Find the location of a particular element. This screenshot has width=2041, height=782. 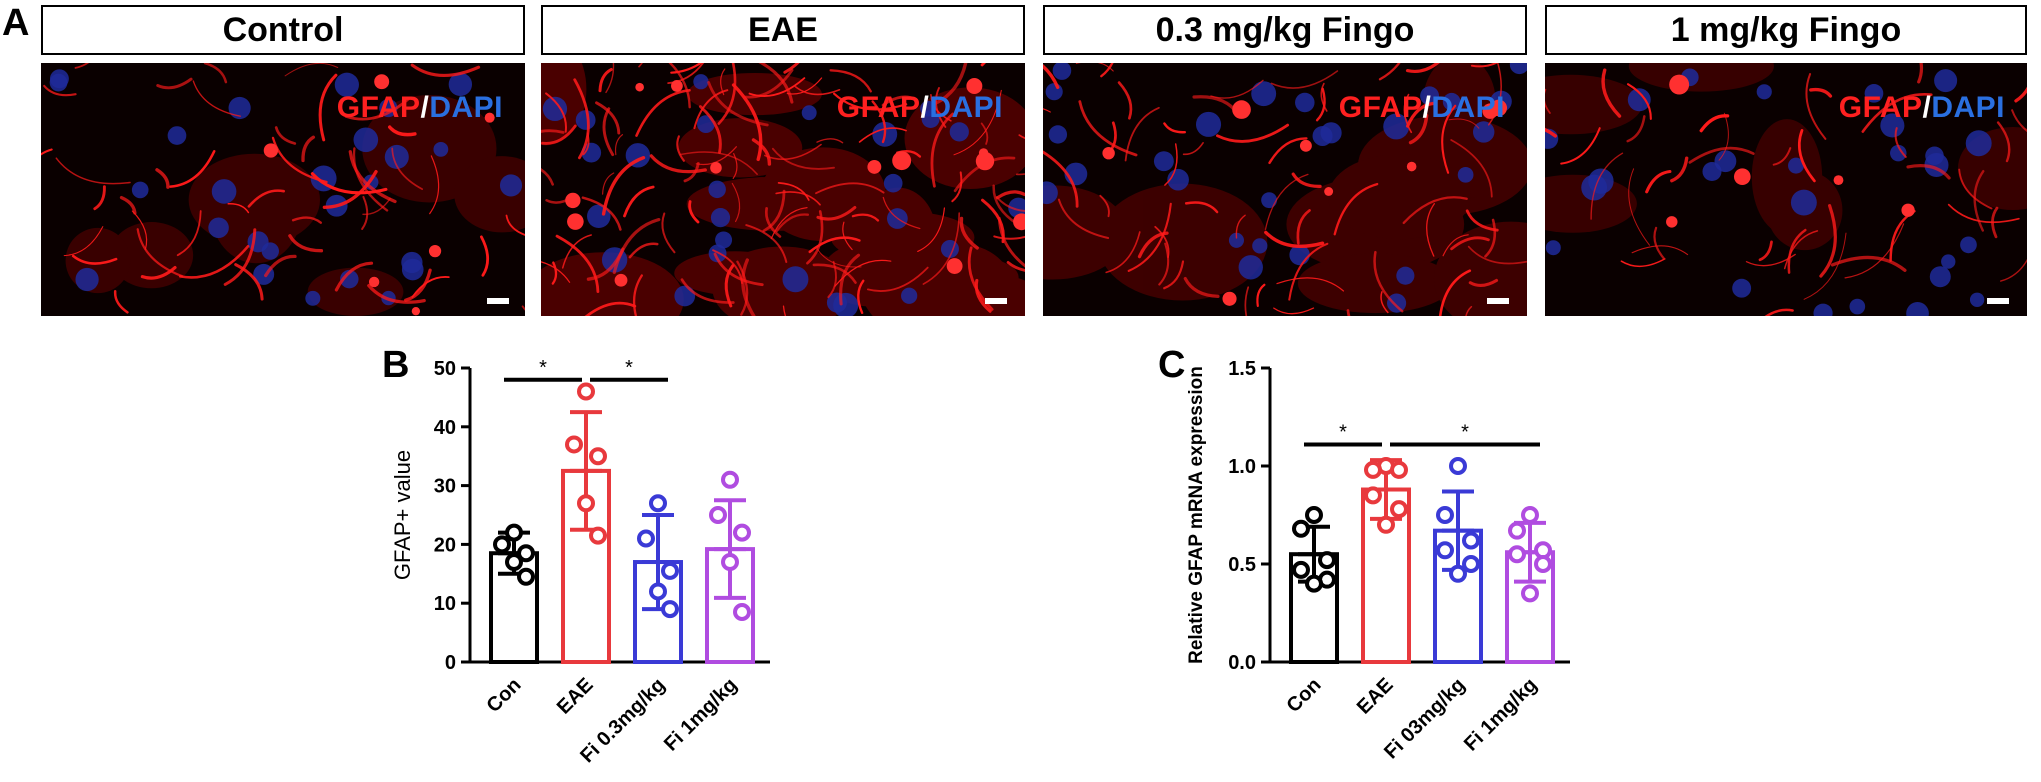

micrograph-eae-image is located at coordinates (783, 189).